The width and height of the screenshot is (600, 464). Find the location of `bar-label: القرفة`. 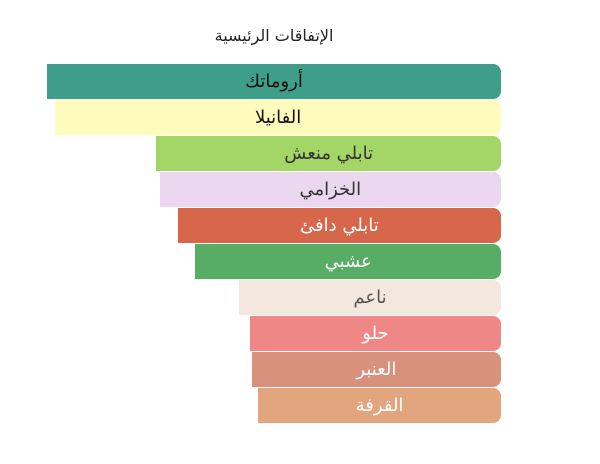

bar-label: القرفة is located at coordinates (379, 405).